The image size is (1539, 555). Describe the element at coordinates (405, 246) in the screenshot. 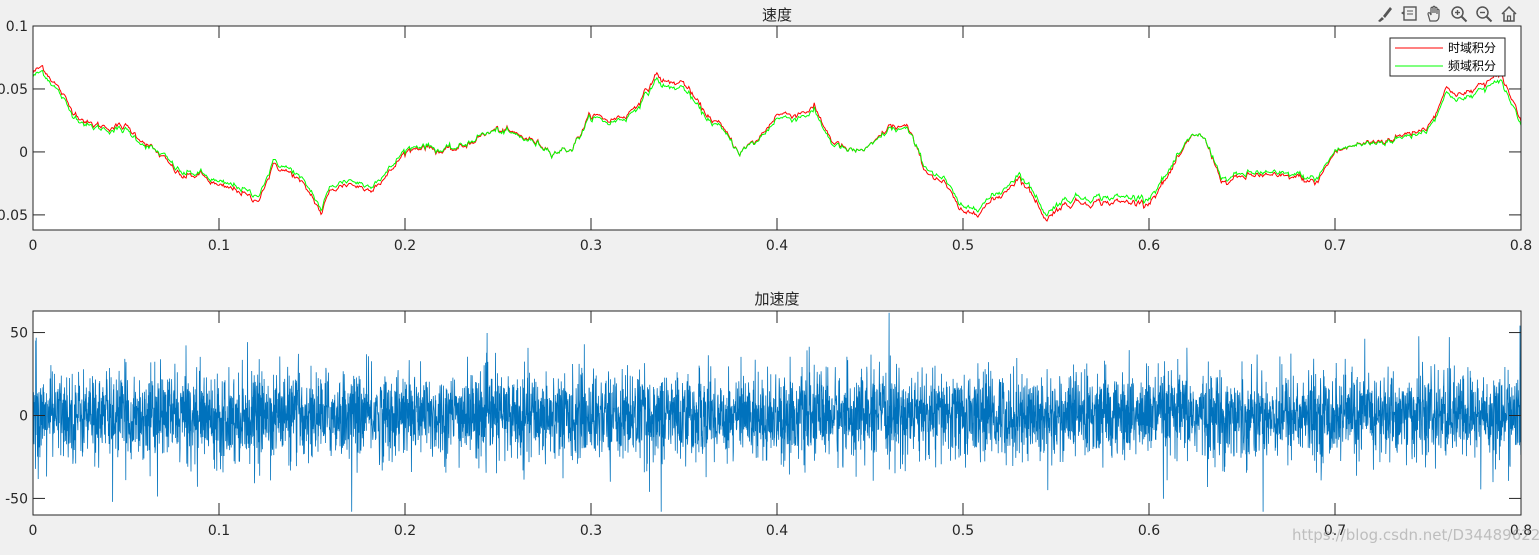

I see `velocity-xtick-label: 0.2` at that location.